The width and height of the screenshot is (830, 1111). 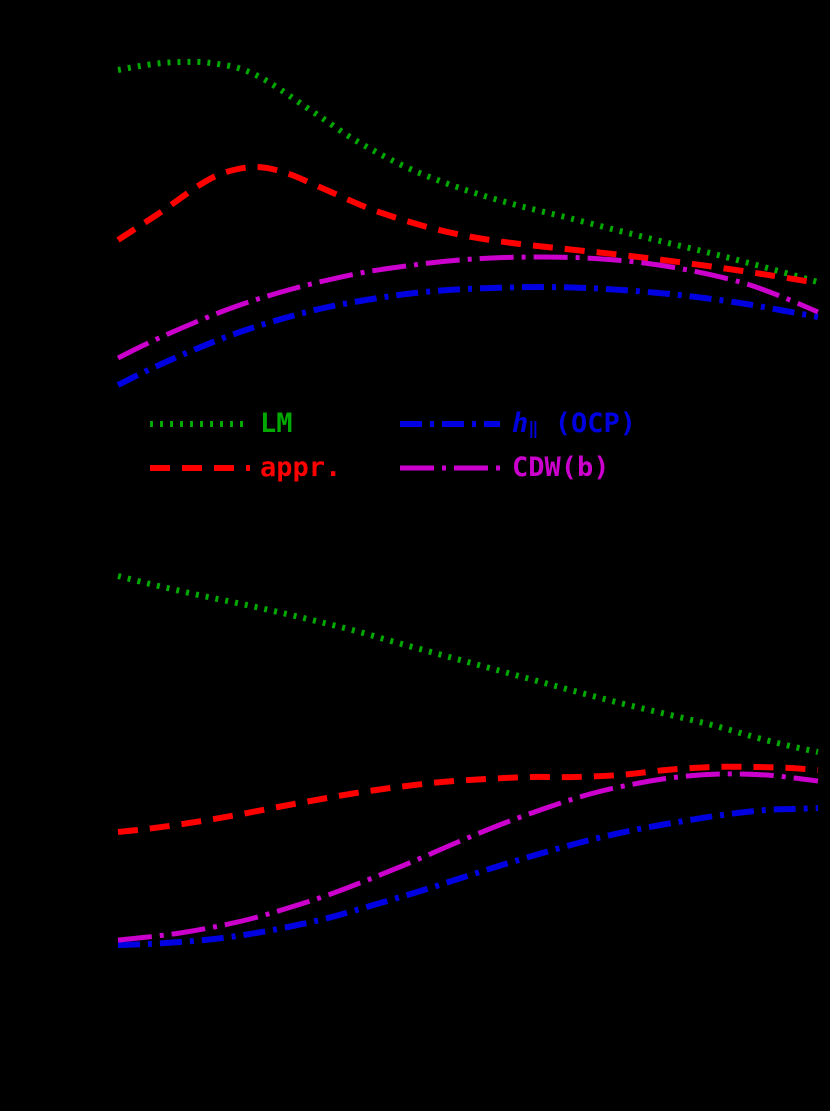 What do you see at coordinates (276, 423) in the screenshot?
I see `legend-label-lm: LM` at bounding box center [276, 423].